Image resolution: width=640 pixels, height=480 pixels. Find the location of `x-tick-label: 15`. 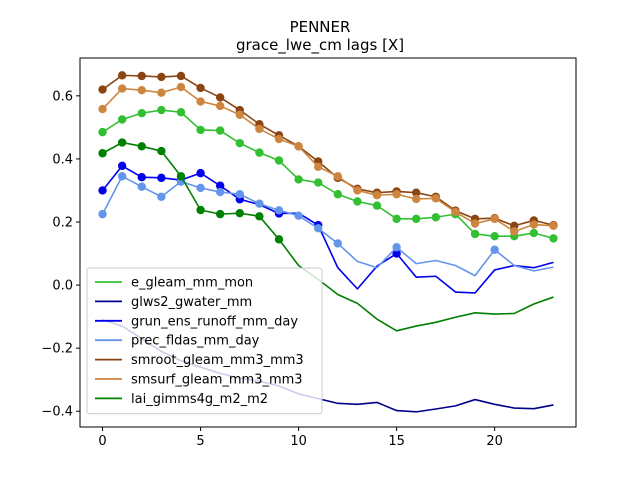

x-tick-label: 15 is located at coordinates (396, 441).